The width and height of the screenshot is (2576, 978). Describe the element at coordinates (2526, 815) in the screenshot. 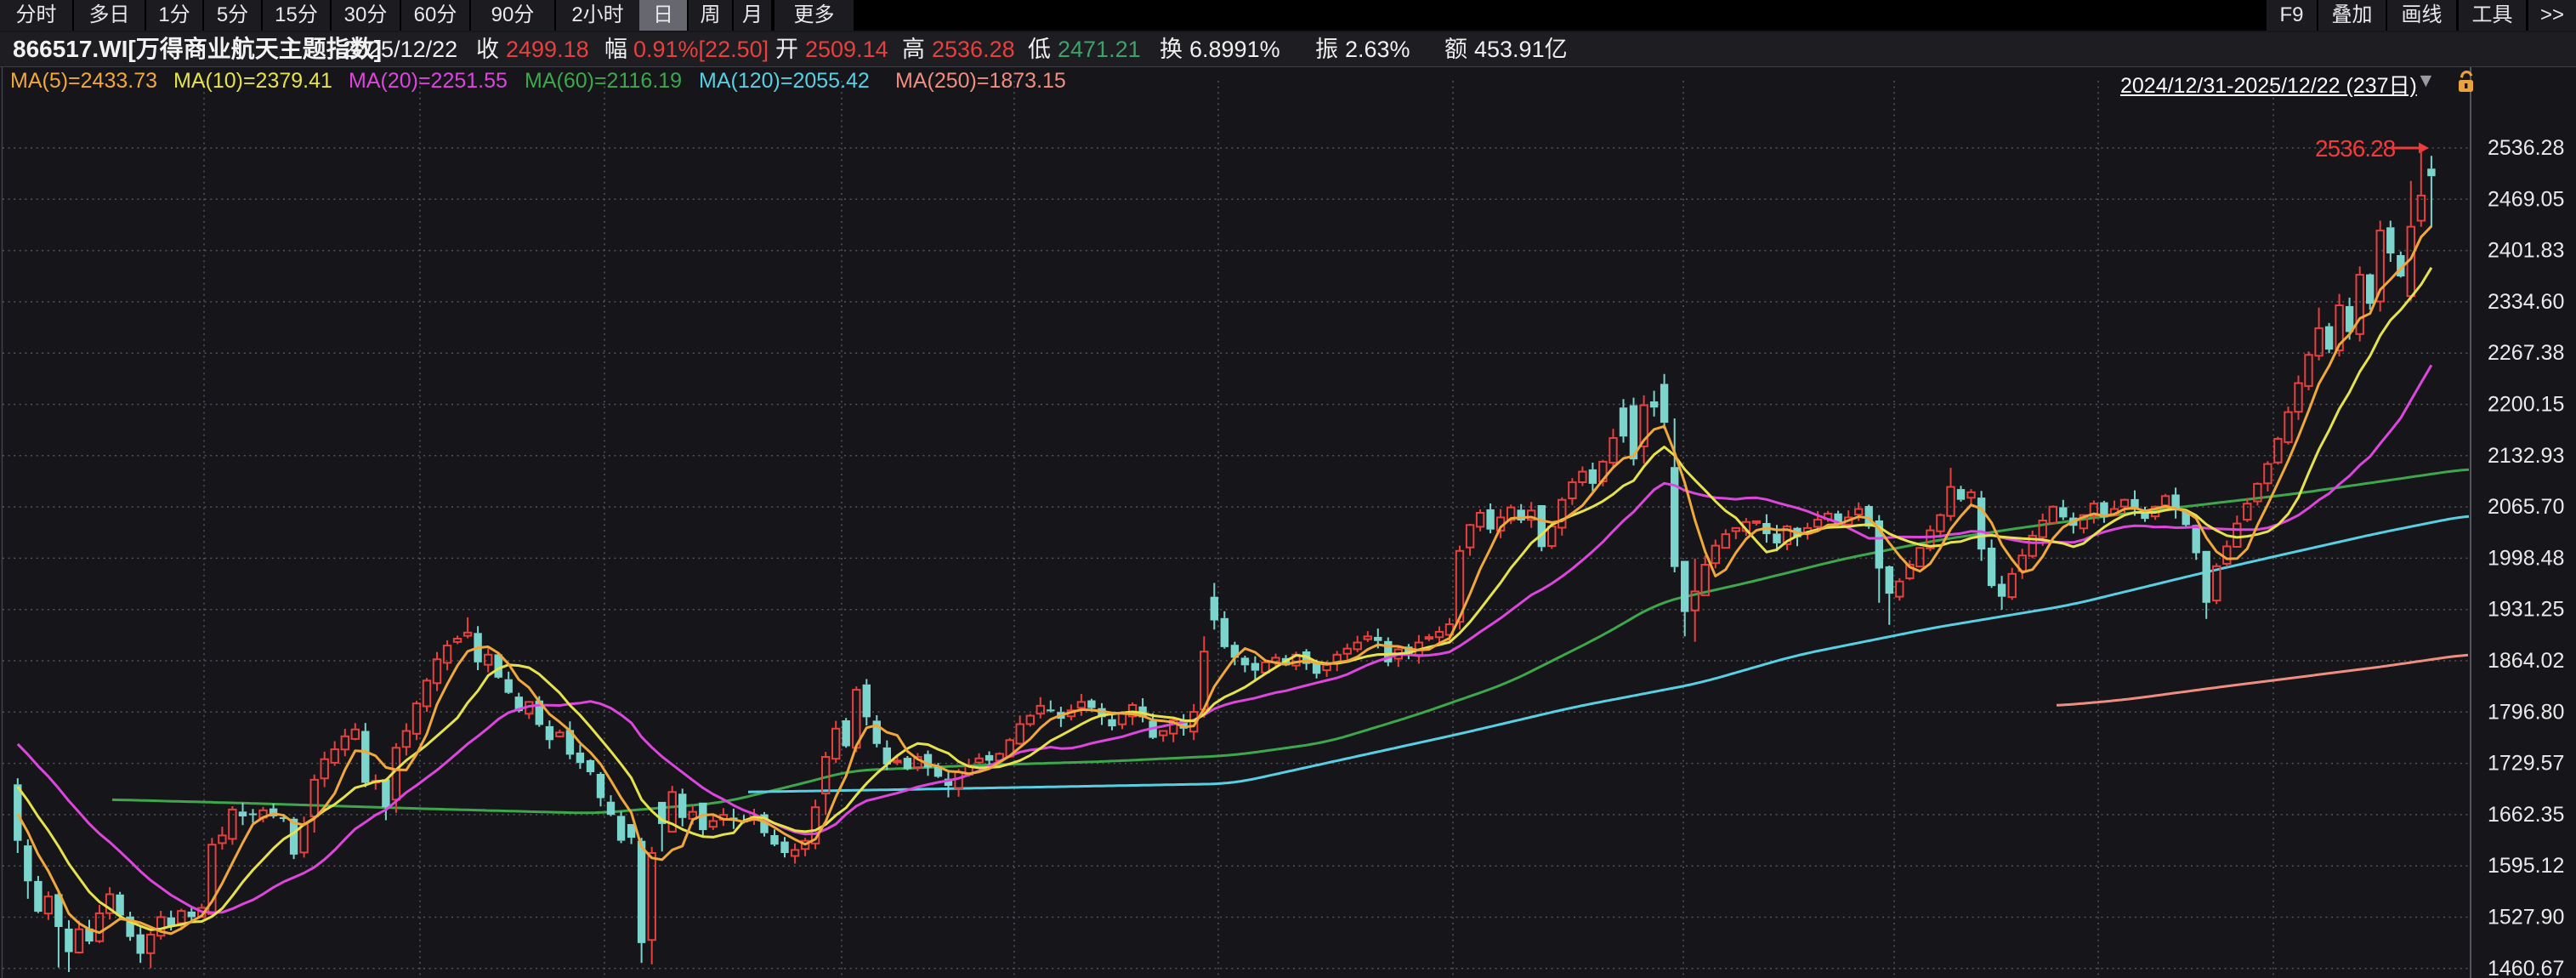

I see `svg-text: 1662.35` at that location.